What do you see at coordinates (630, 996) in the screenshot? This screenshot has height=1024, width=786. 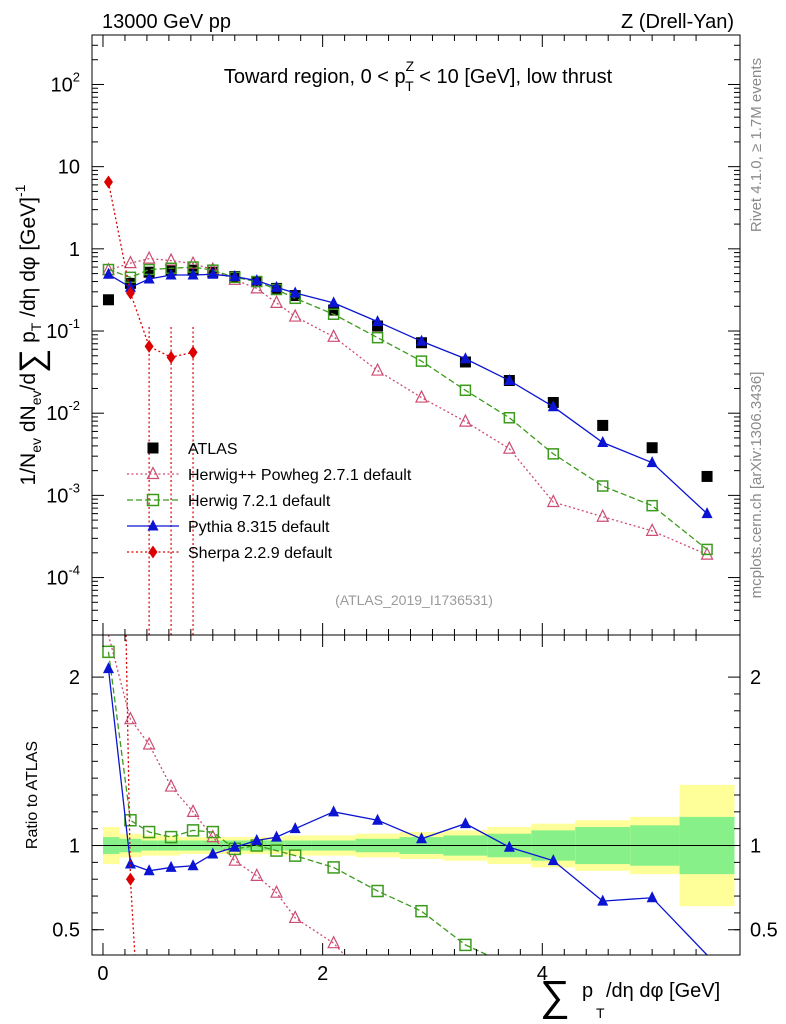 I see `x-axis-label: ∑ p T /dη dφ [GeV]` at bounding box center [630, 996].